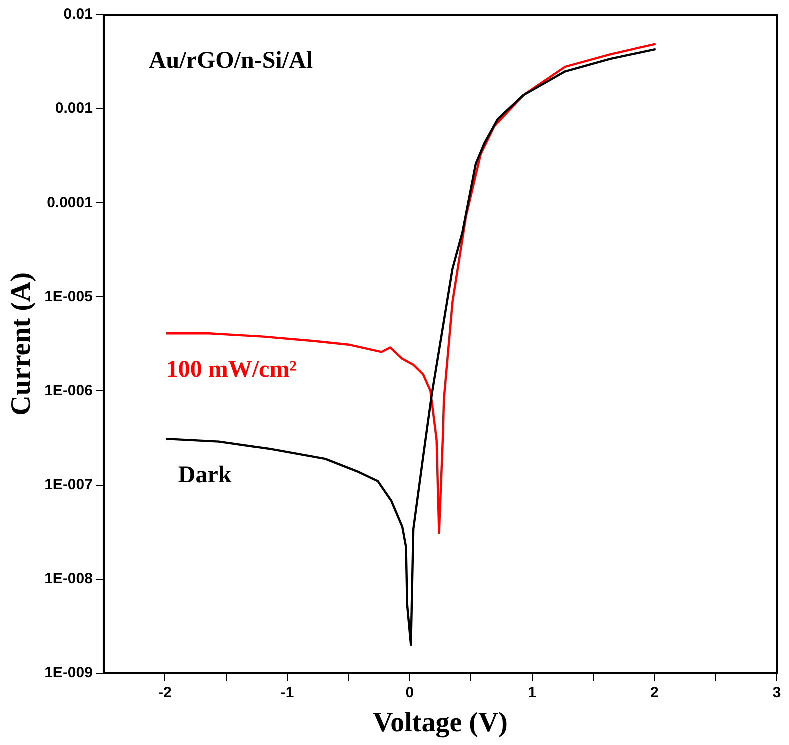 The width and height of the screenshot is (789, 745). What do you see at coordinates (532, 693) in the screenshot?
I see `x-tick-label: 1` at bounding box center [532, 693].